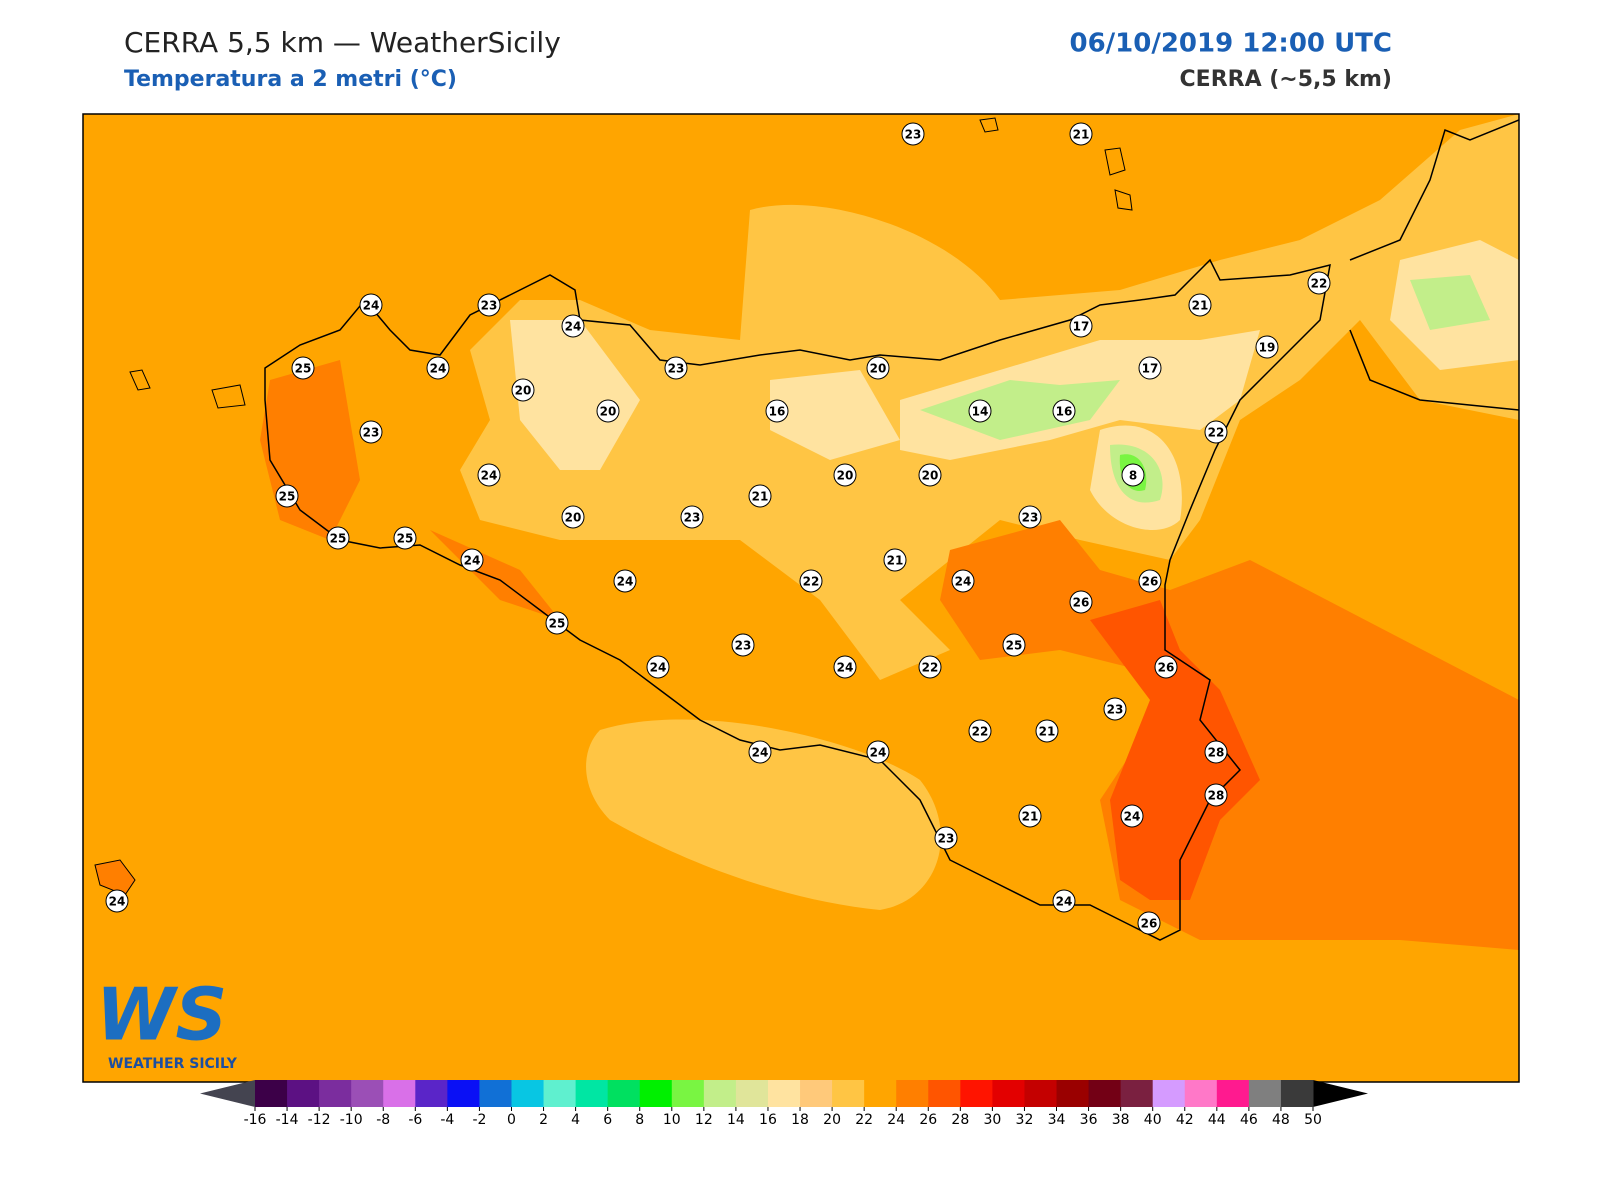 The height and width of the screenshot is (1204, 1600). What do you see at coordinates (639, 1120) in the screenshot?
I see `colorbar-tick-label: 8` at bounding box center [639, 1120].